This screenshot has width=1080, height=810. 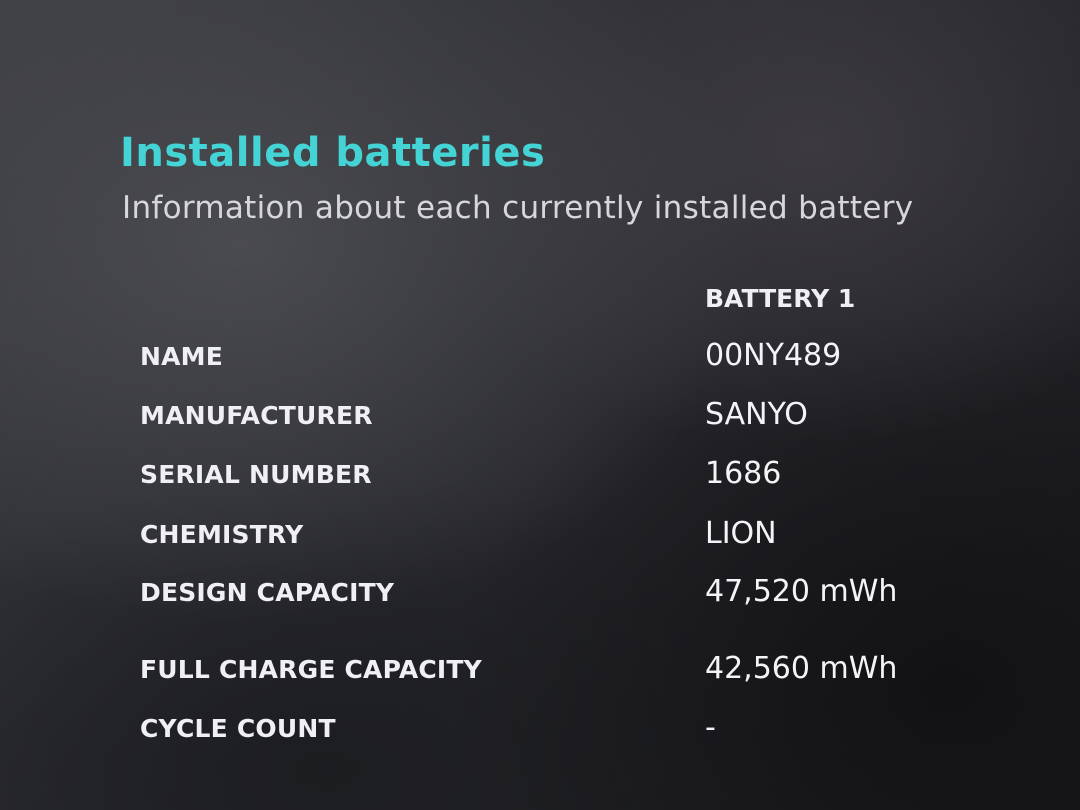 What do you see at coordinates (741, 533) in the screenshot?
I see `row-value: LION` at bounding box center [741, 533].